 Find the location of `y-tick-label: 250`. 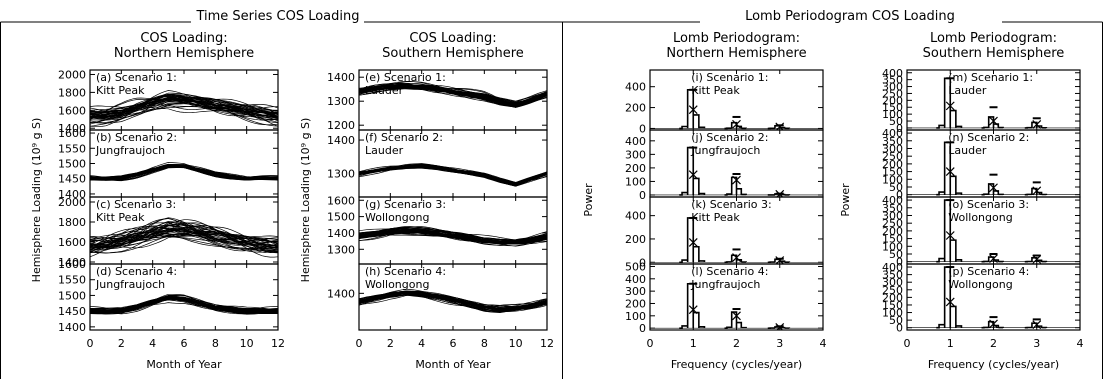

y-tick-label: 250 is located at coordinates (892, 223).